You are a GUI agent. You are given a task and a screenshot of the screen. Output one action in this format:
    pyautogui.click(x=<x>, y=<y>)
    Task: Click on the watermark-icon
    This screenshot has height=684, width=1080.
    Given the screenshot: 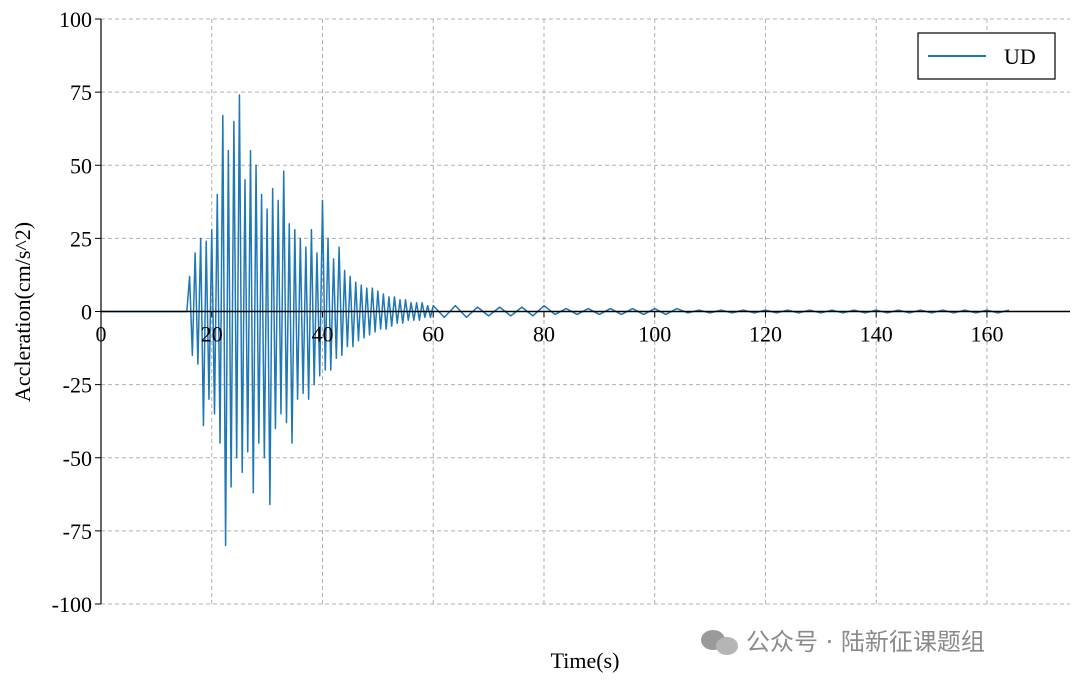 What is the action you would take?
    pyautogui.click(x=719, y=642)
    